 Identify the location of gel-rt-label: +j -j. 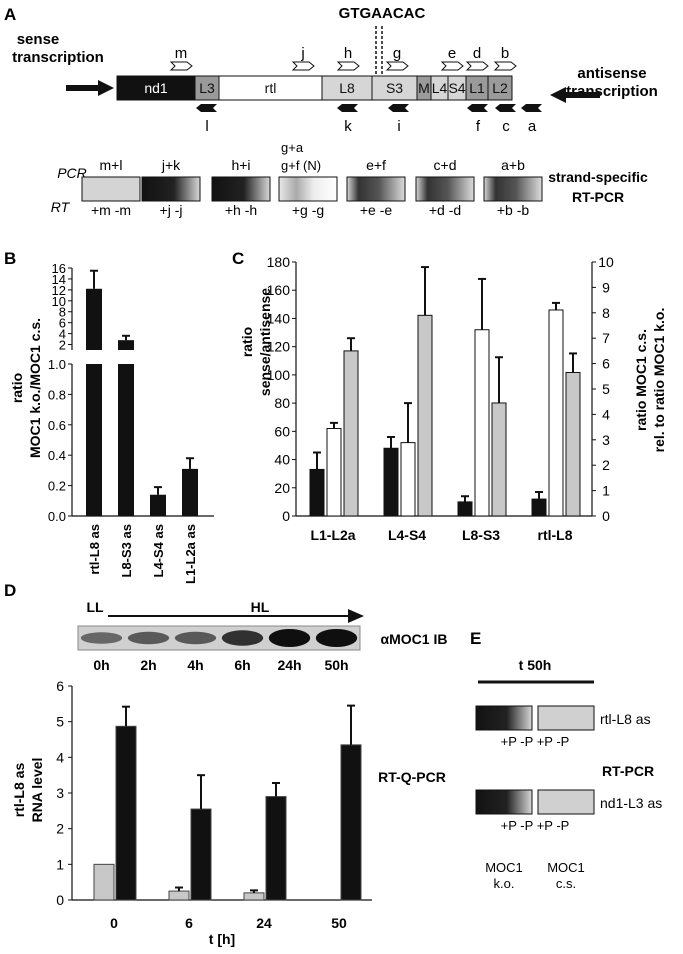
(171, 210).